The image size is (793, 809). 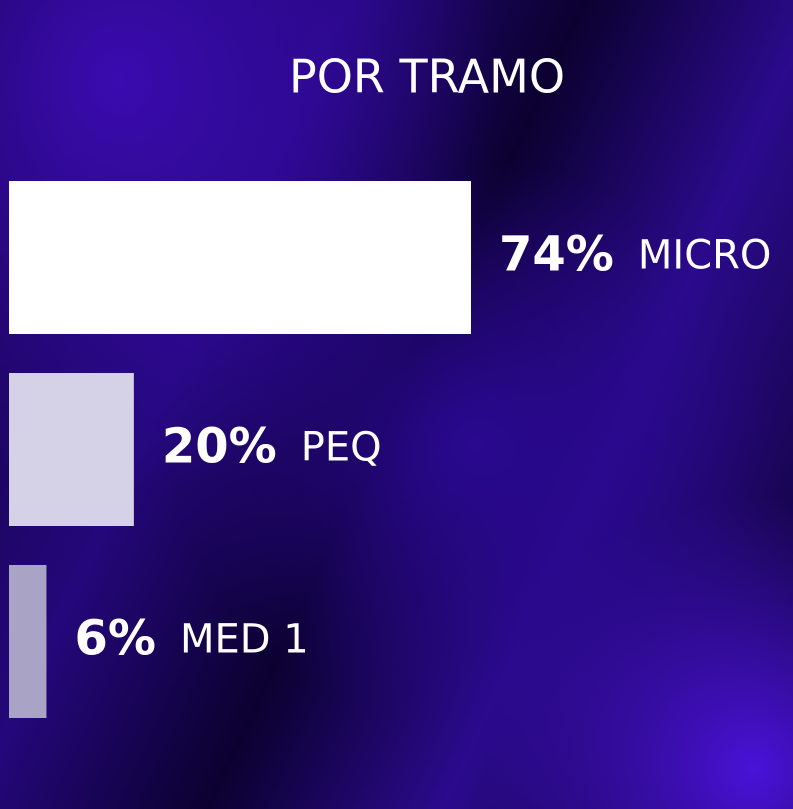 I want to click on value-label: 74%, so click(x=556, y=255).